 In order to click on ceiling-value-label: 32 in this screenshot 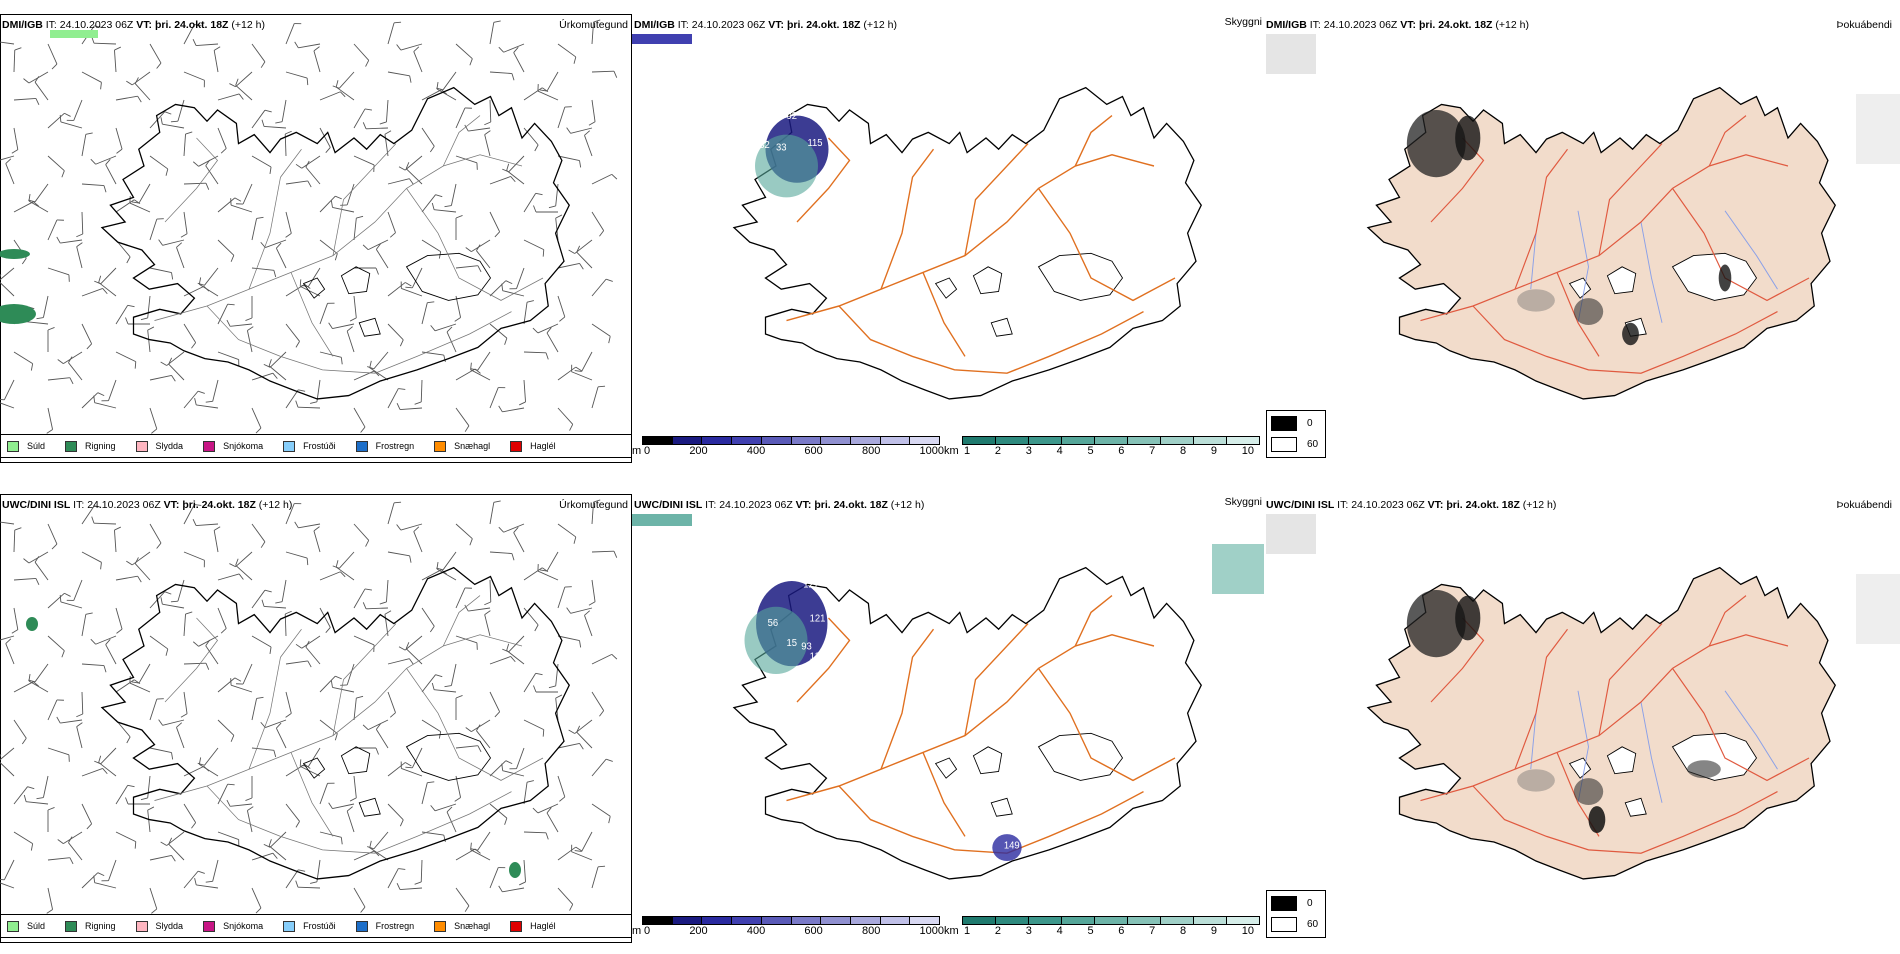, I will do `click(764, 145)`.